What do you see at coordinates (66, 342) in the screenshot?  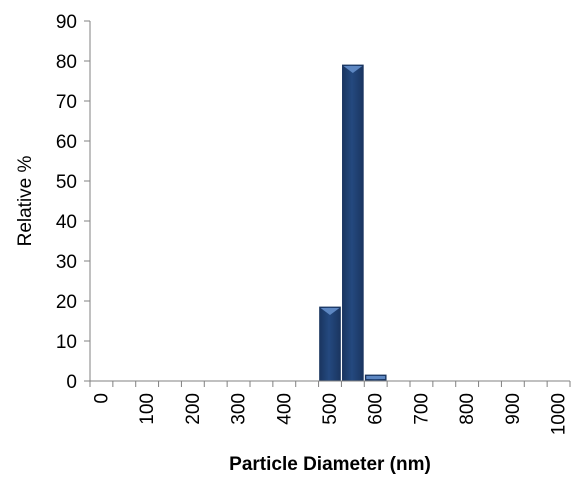 I see `y-tick-label: 10` at bounding box center [66, 342].